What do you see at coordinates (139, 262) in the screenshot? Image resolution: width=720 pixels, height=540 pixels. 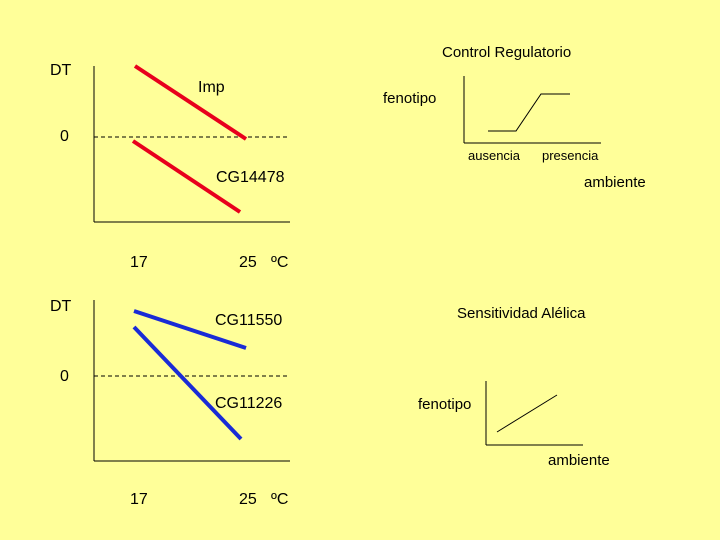 I see `top-graph-x-tick-17: 17` at bounding box center [139, 262].